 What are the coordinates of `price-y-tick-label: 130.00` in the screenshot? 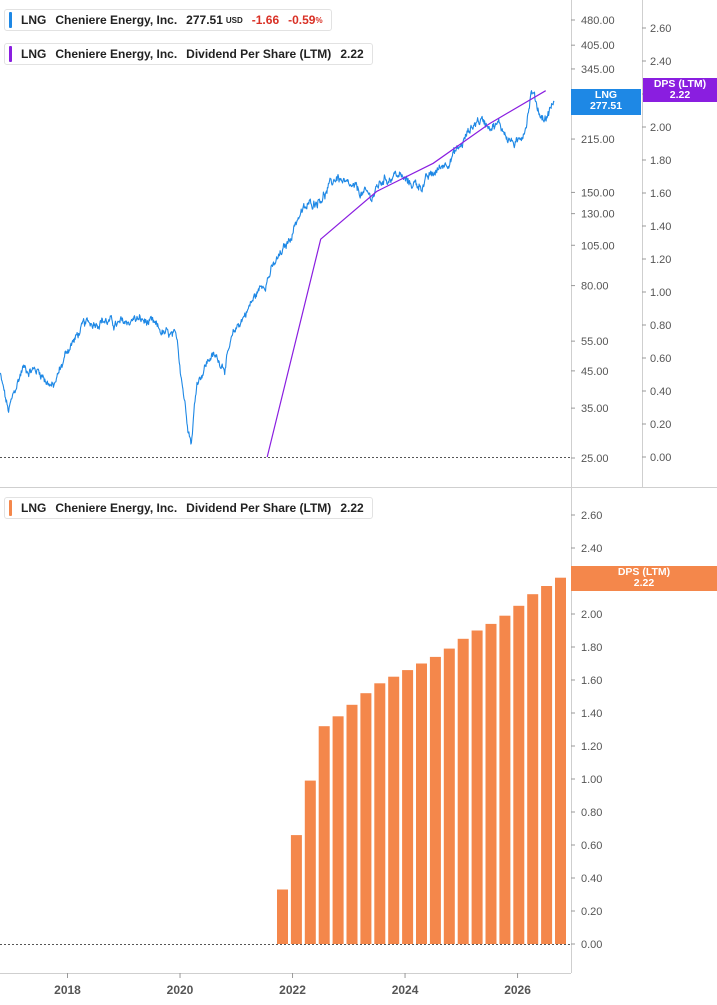 It's located at (598, 215).